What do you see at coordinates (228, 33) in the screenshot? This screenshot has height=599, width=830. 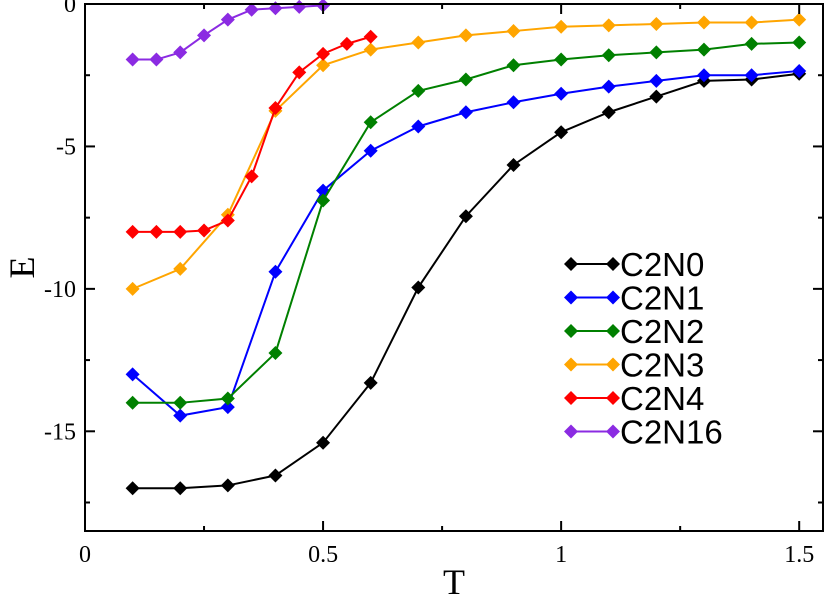 I see `series-c2n16` at bounding box center [228, 33].